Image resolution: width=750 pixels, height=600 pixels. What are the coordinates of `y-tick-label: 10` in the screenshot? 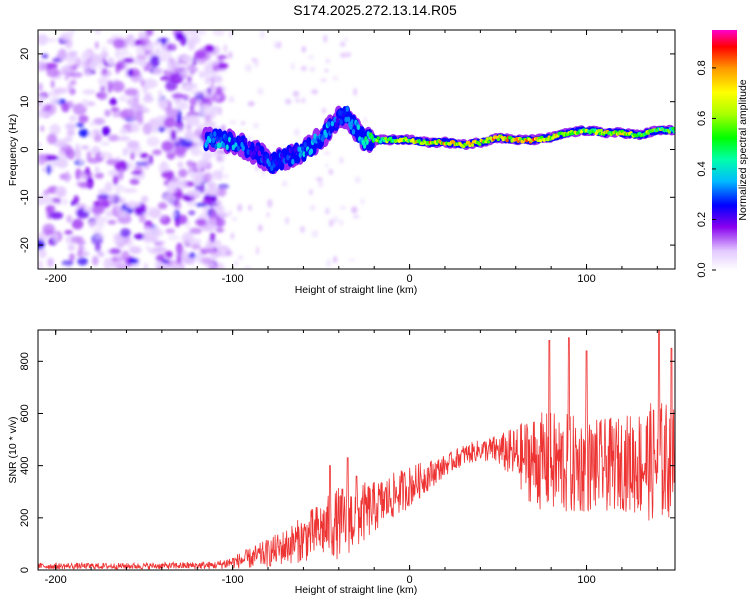 It's located at (25, 102).